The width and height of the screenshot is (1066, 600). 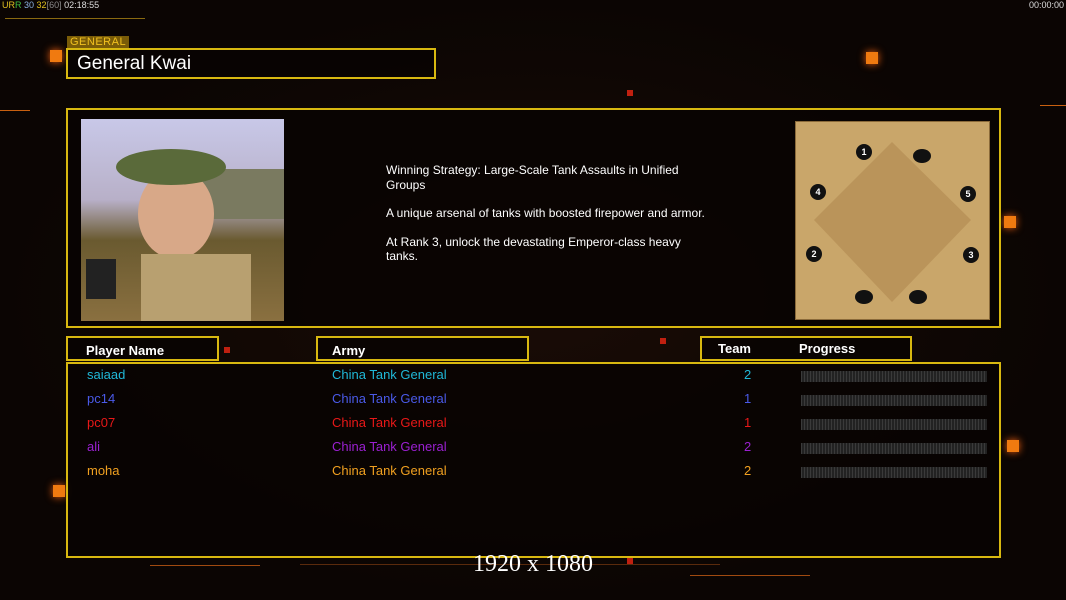 What do you see at coordinates (734, 348) in the screenshot?
I see `header-team: Team` at bounding box center [734, 348].